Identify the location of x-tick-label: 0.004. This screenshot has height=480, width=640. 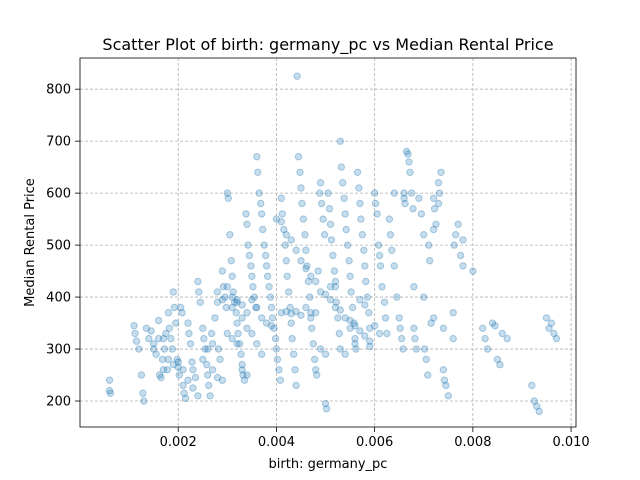
(276, 442).